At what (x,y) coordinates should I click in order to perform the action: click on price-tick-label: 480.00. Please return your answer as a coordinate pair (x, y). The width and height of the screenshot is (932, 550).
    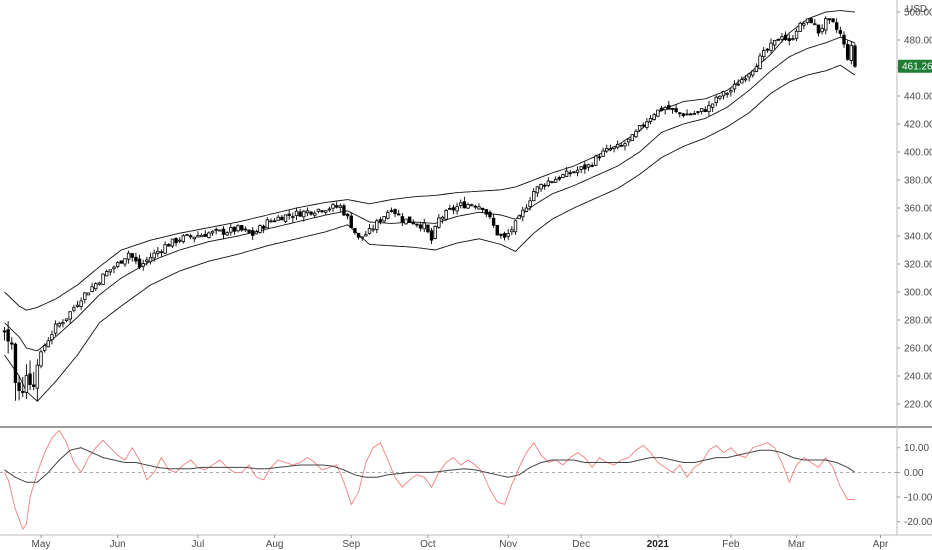
    Looking at the image, I should click on (918, 41).